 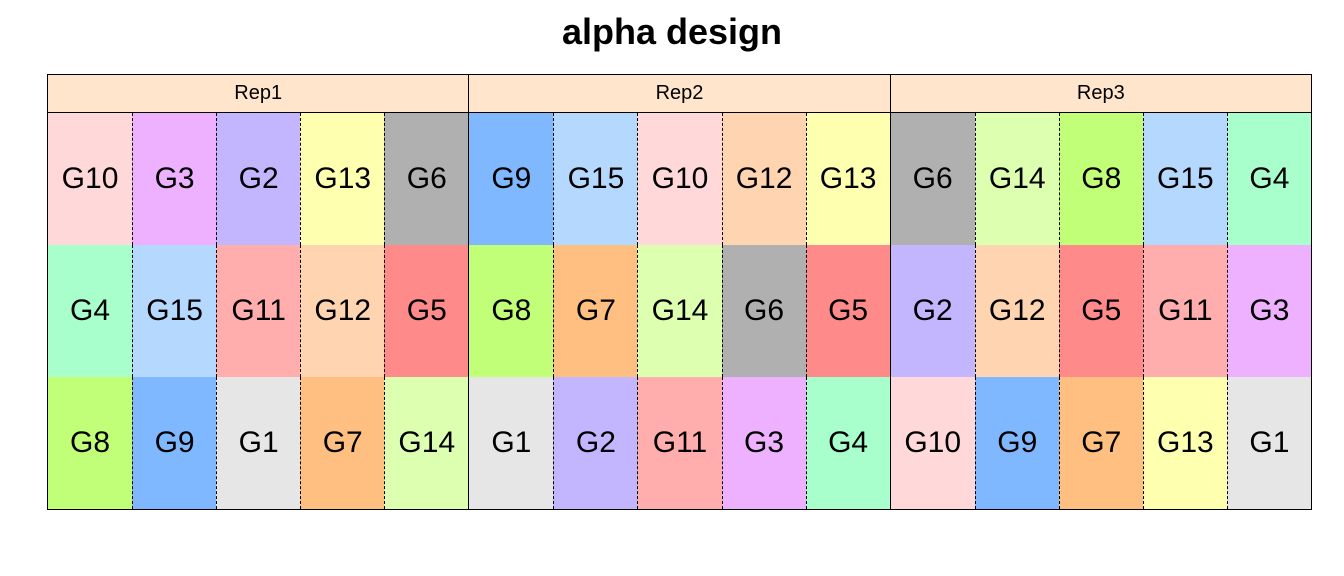 What do you see at coordinates (672, 31) in the screenshot?
I see `diagram-title: alpha design` at bounding box center [672, 31].